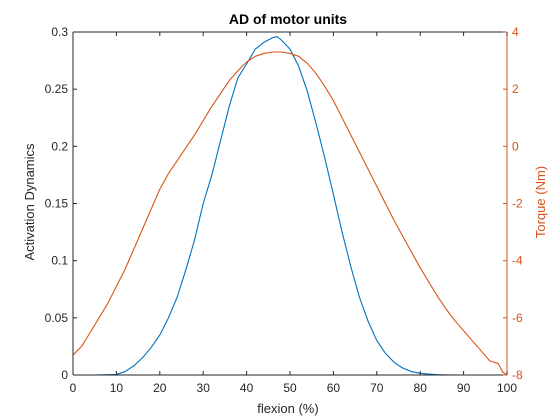 The height and width of the screenshot is (420, 560). I want to click on x-tick-label: 60, so click(334, 388).